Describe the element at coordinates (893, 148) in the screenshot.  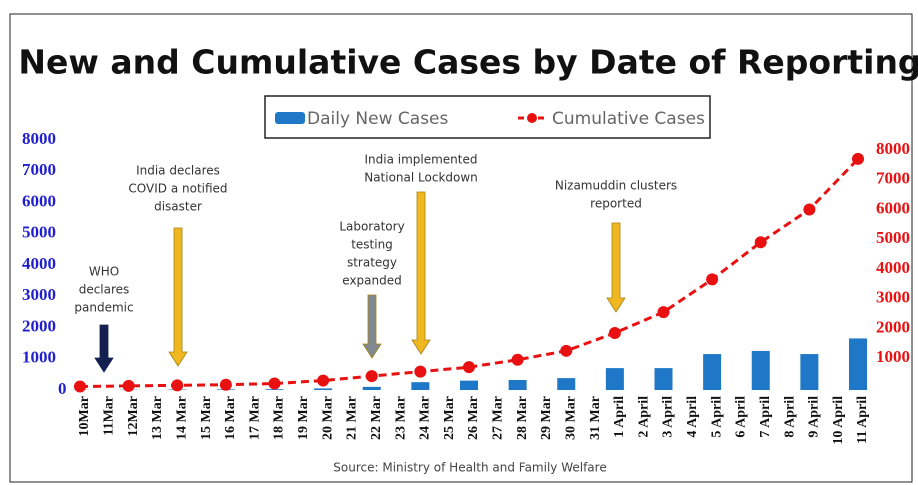
I see `y2-tick-label: 8000` at that location.